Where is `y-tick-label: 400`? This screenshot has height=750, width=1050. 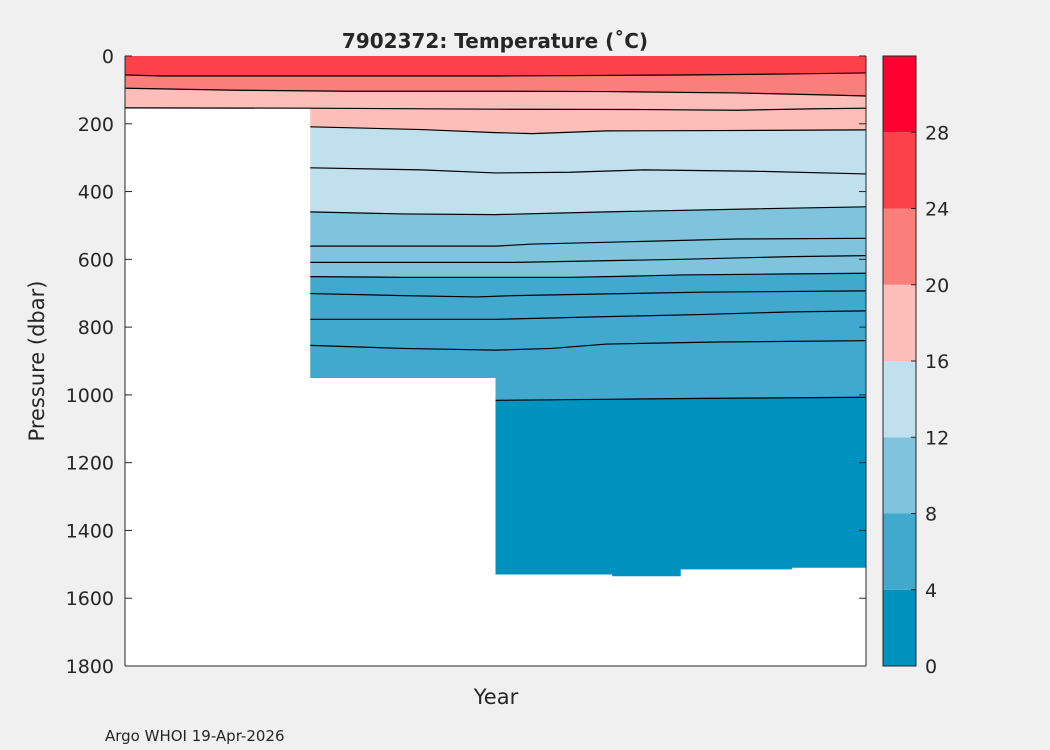
y-tick-label: 400 is located at coordinates (96, 193).